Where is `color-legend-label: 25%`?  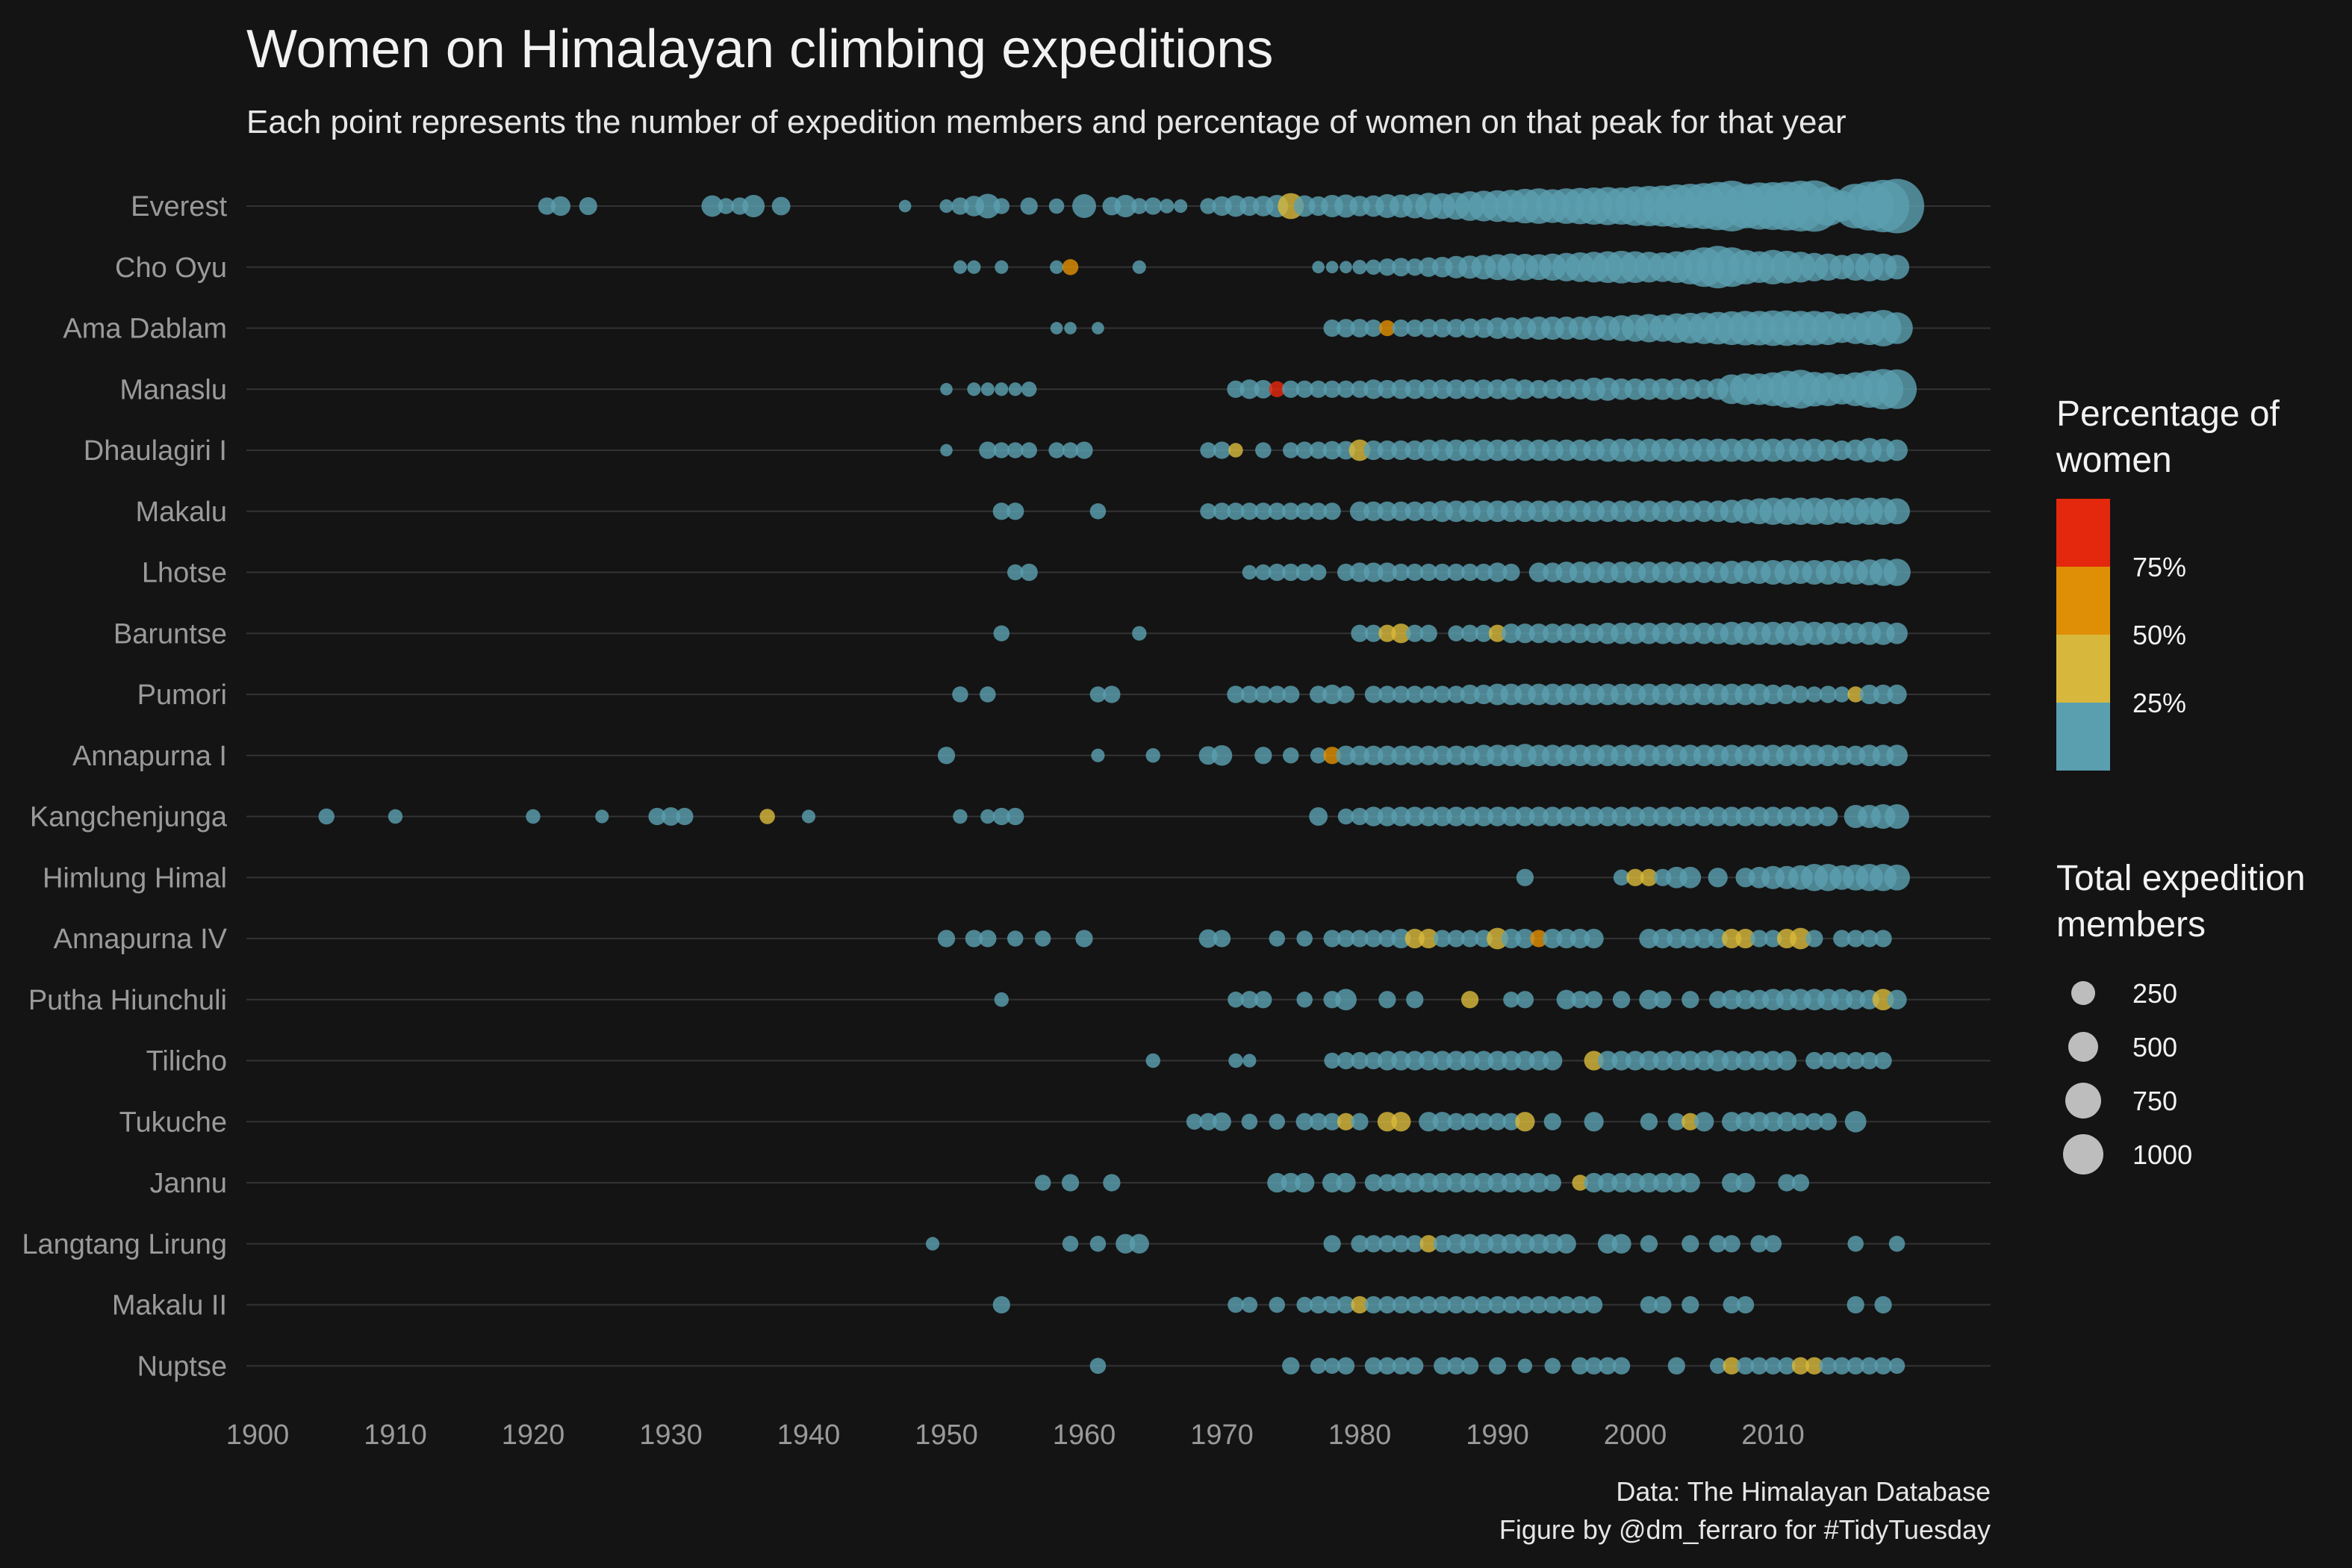 color-legend-label: 25% is located at coordinates (2159, 703).